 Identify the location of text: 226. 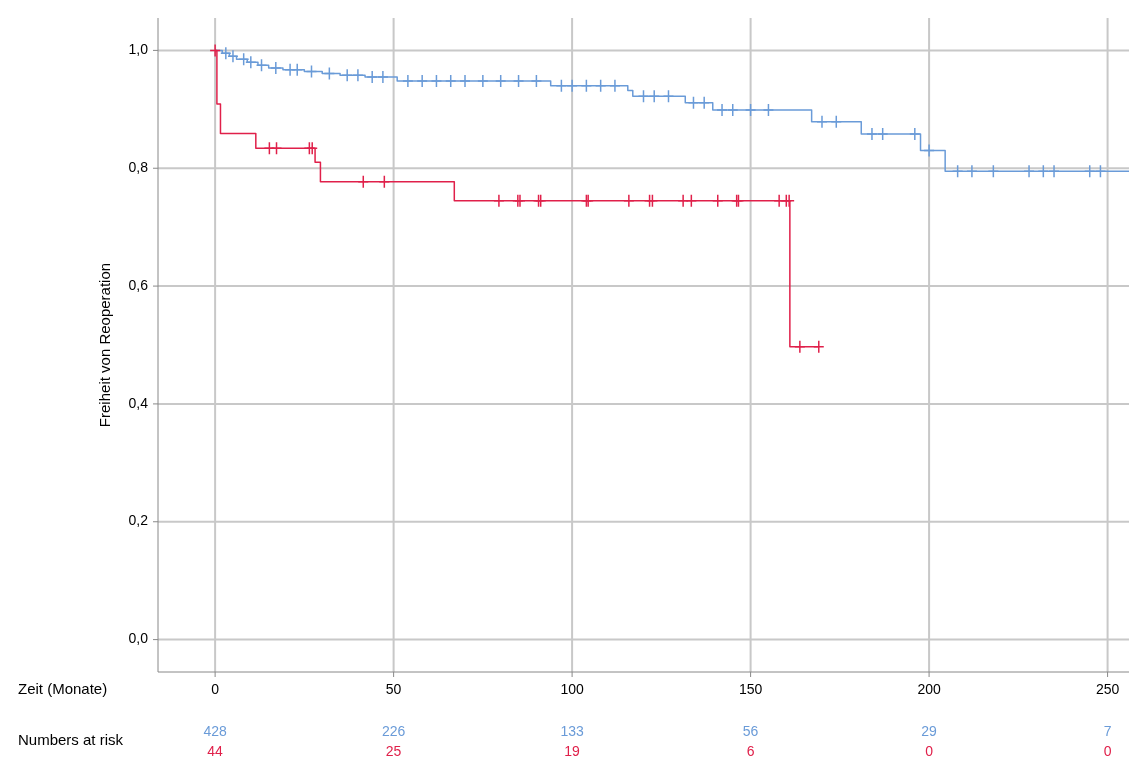
(393, 730).